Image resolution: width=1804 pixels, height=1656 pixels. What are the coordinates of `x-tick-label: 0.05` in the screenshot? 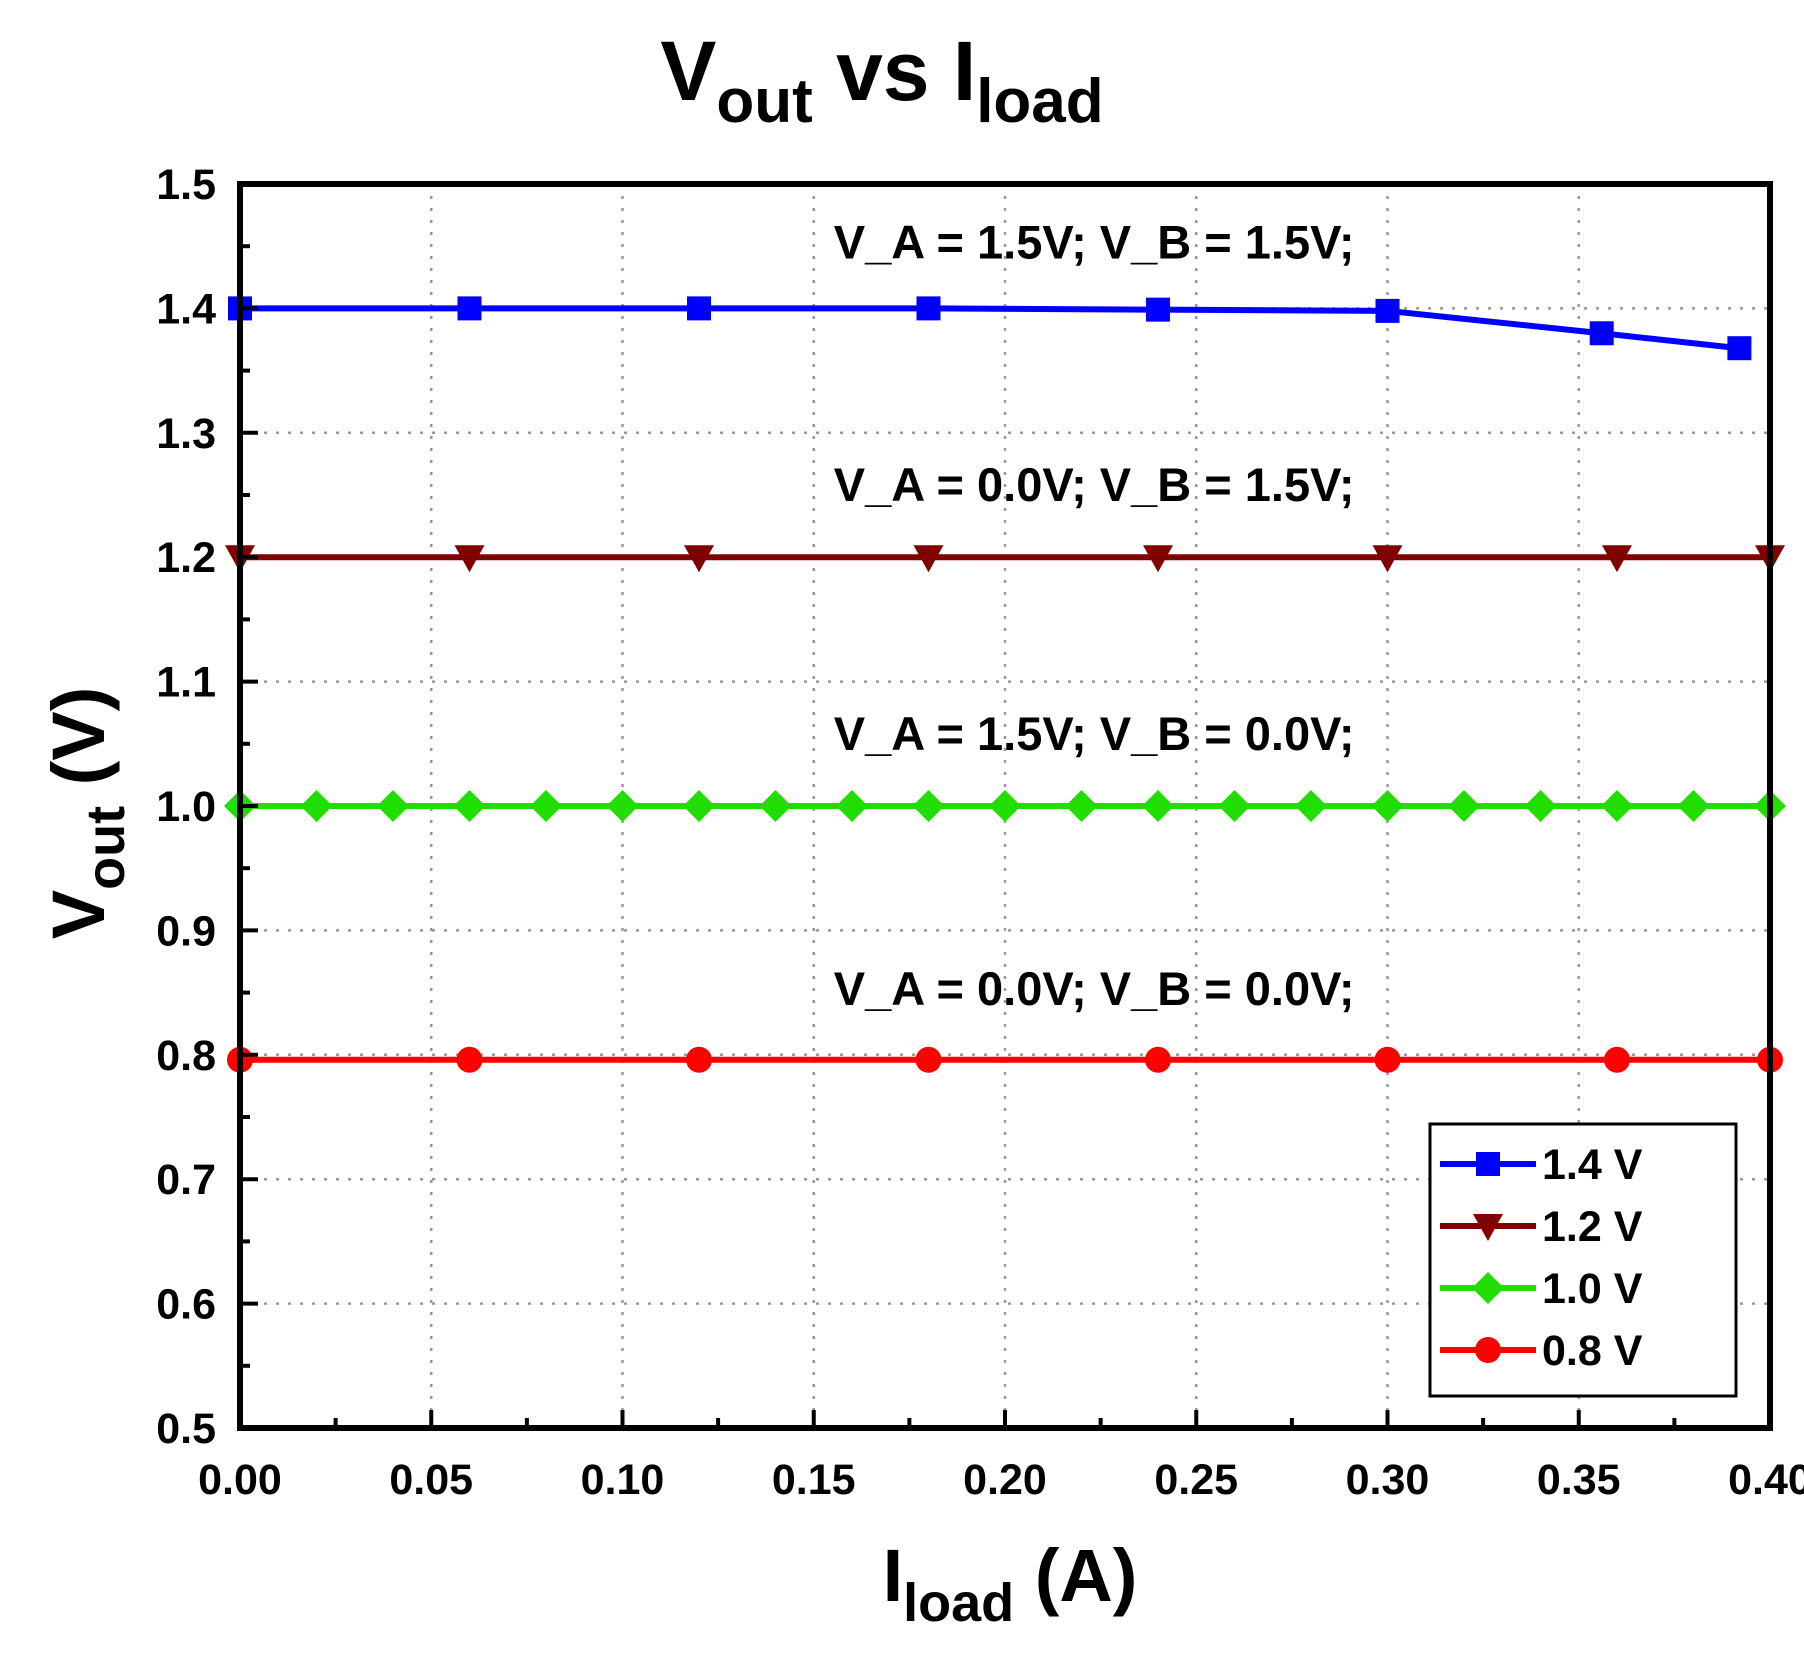 It's located at (431, 1480).